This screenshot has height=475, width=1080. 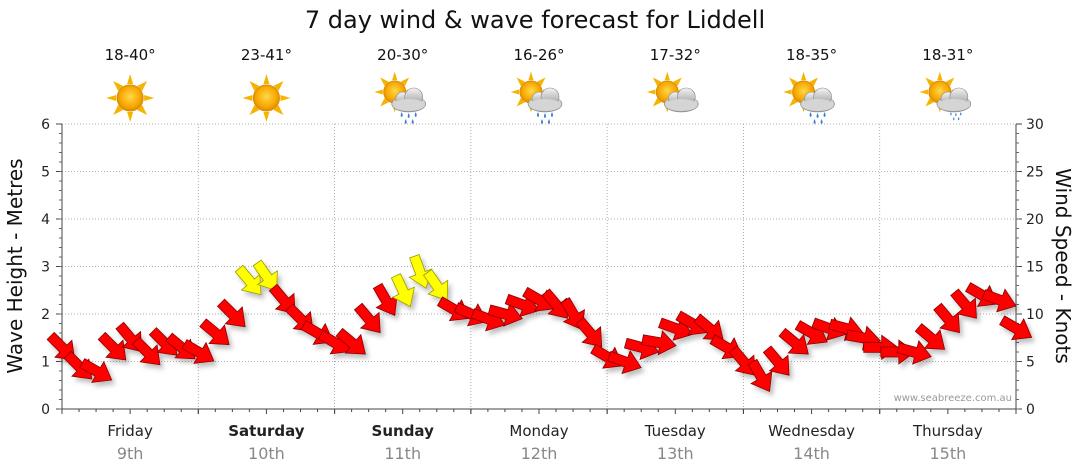 What do you see at coordinates (45, 125) in the screenshot?
I see `left-tick-label: 6` at bounding box center [45, 125].